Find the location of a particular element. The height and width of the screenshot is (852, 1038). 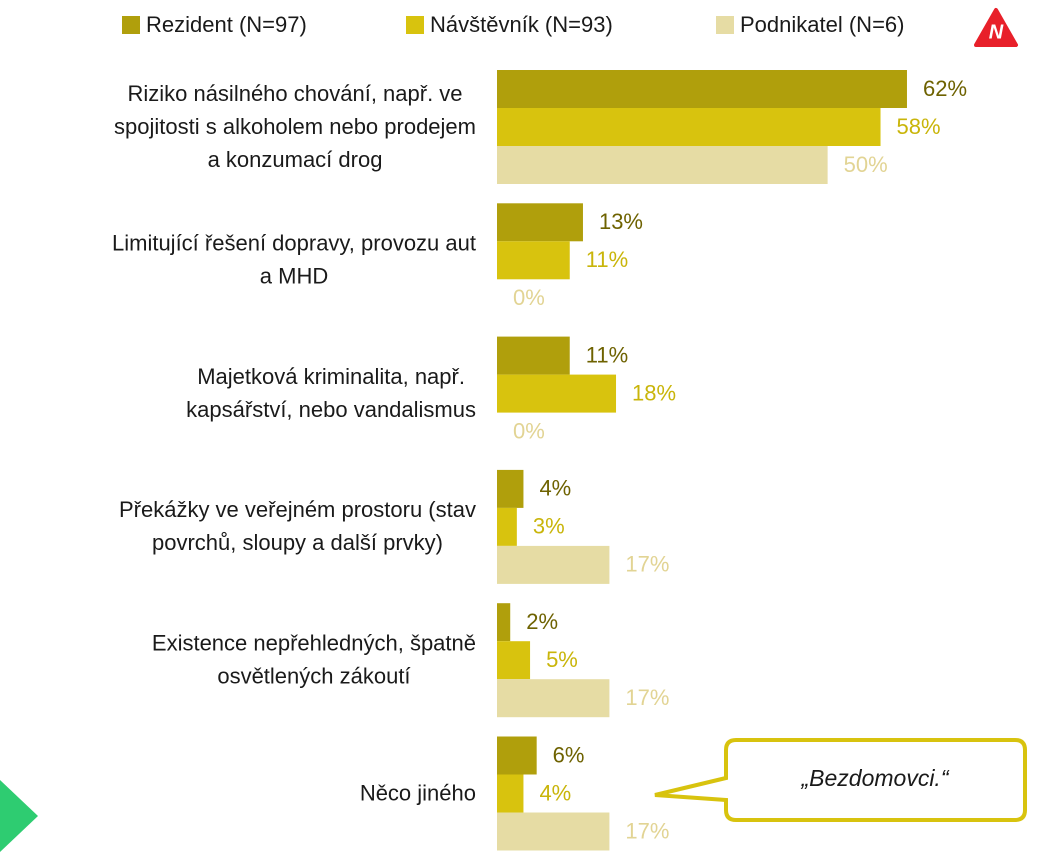

category-label: Překážky ve veřejném prostoru (stav is located at coordinates (297, 509).